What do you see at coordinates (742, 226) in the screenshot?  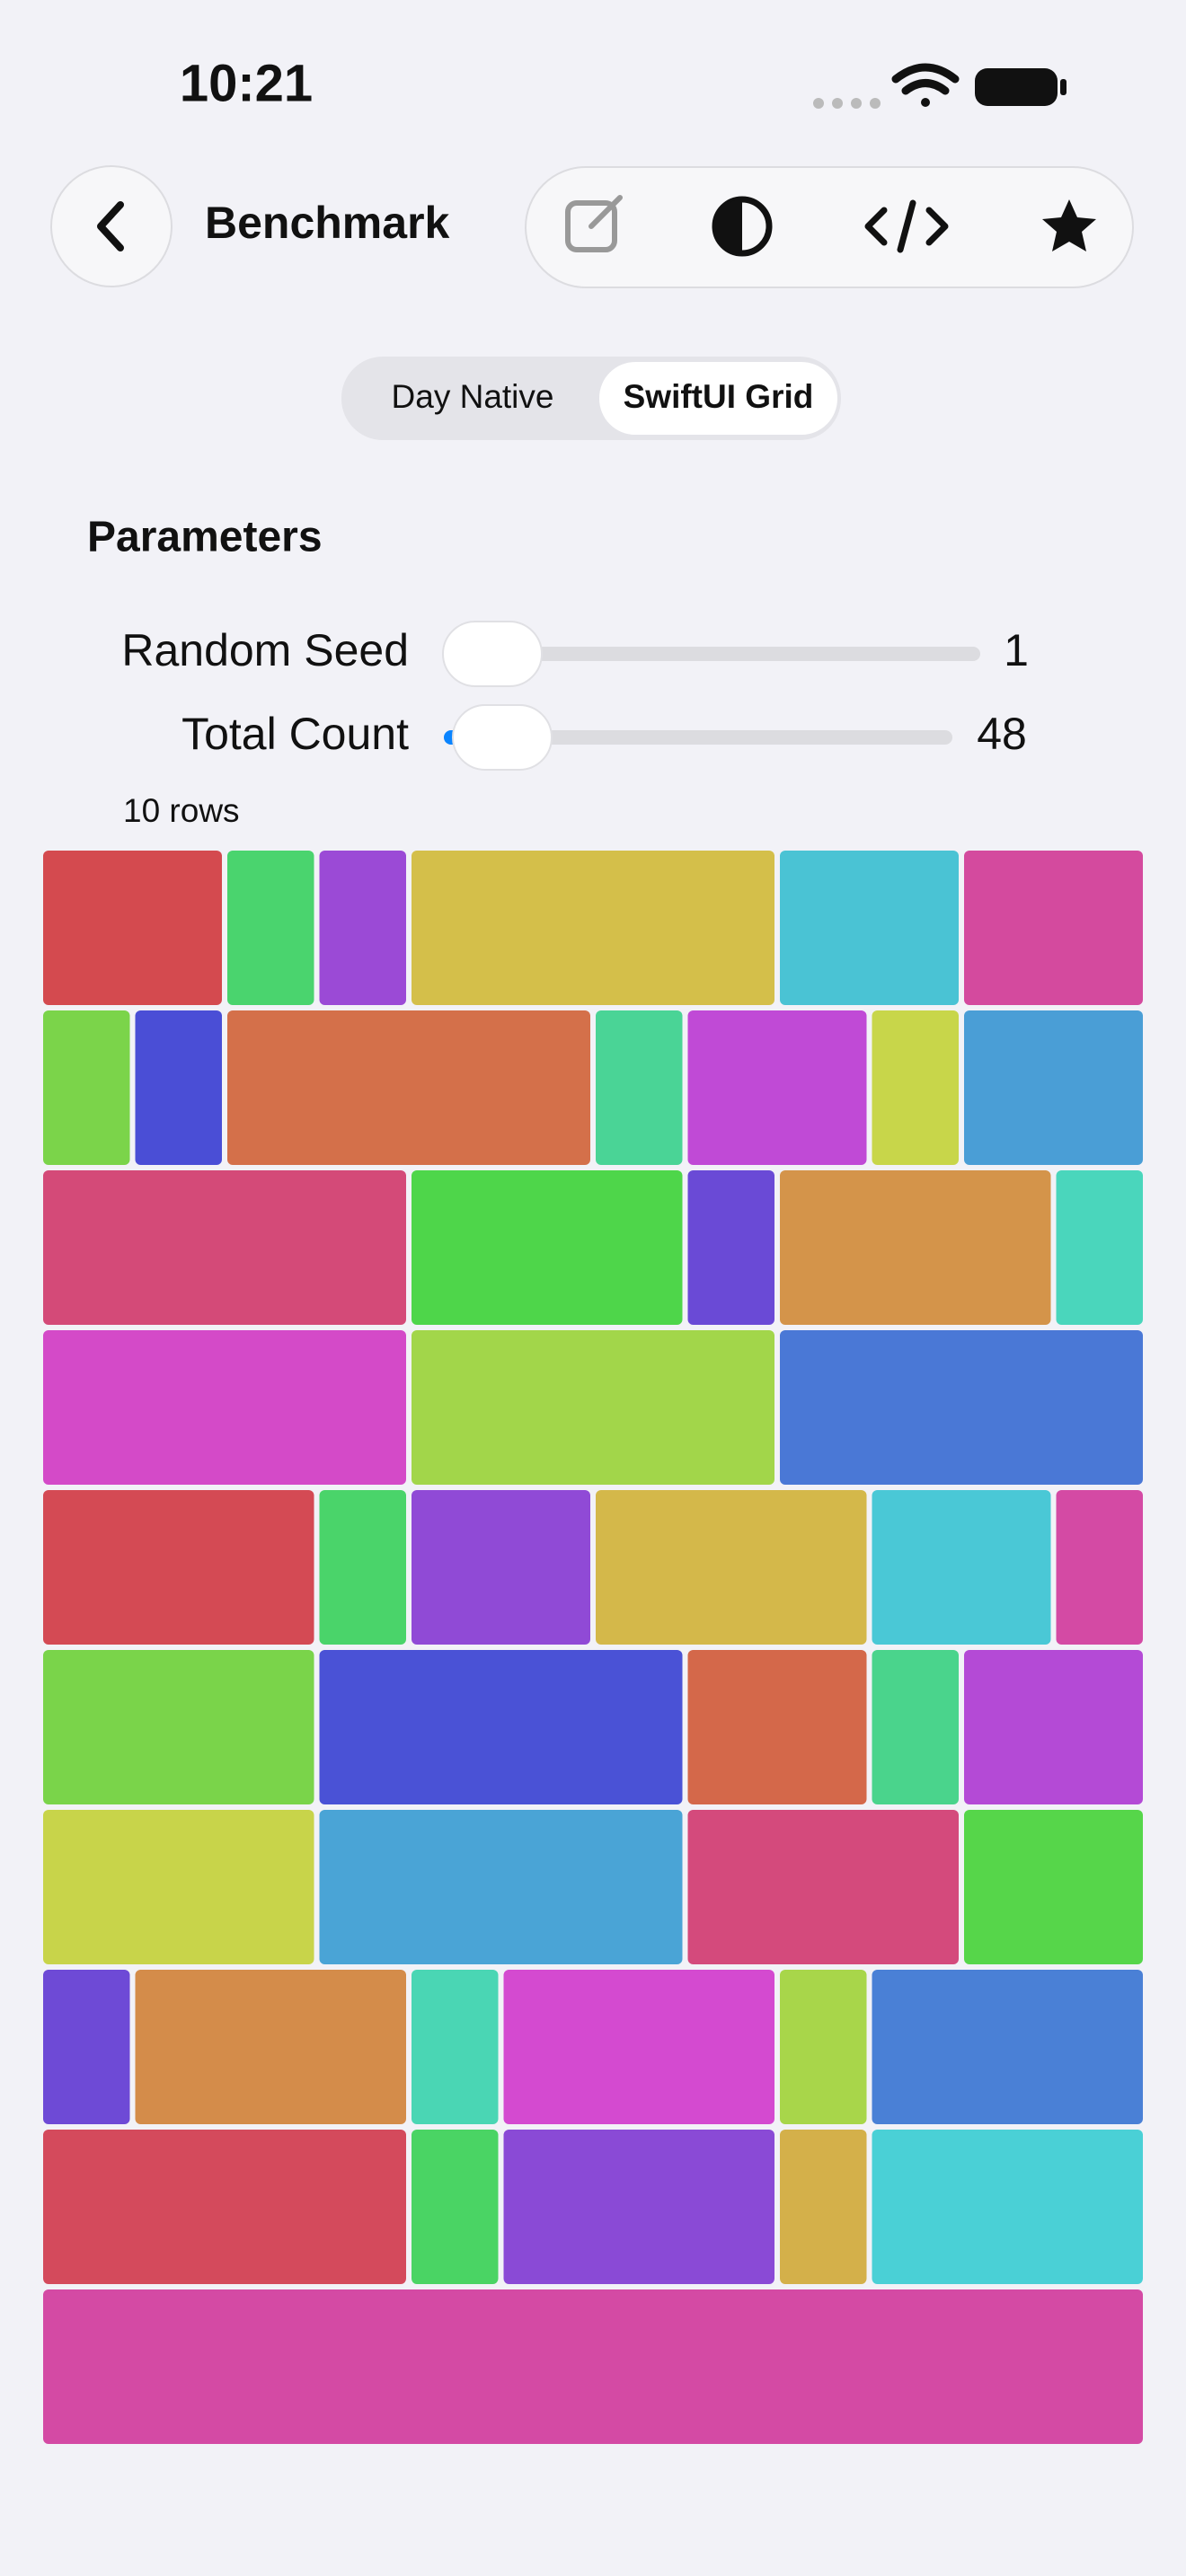 I see `contrast-button` at bounding box center [742, 226].